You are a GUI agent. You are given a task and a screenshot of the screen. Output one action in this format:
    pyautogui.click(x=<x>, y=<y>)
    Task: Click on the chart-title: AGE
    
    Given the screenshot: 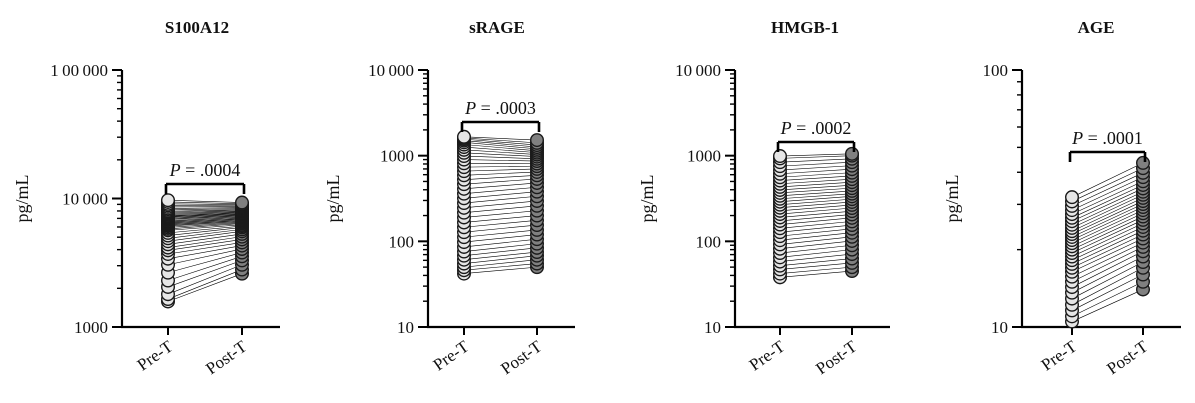 What is the action you would take?
    pyautogui.click(x=1096, y=27)
    